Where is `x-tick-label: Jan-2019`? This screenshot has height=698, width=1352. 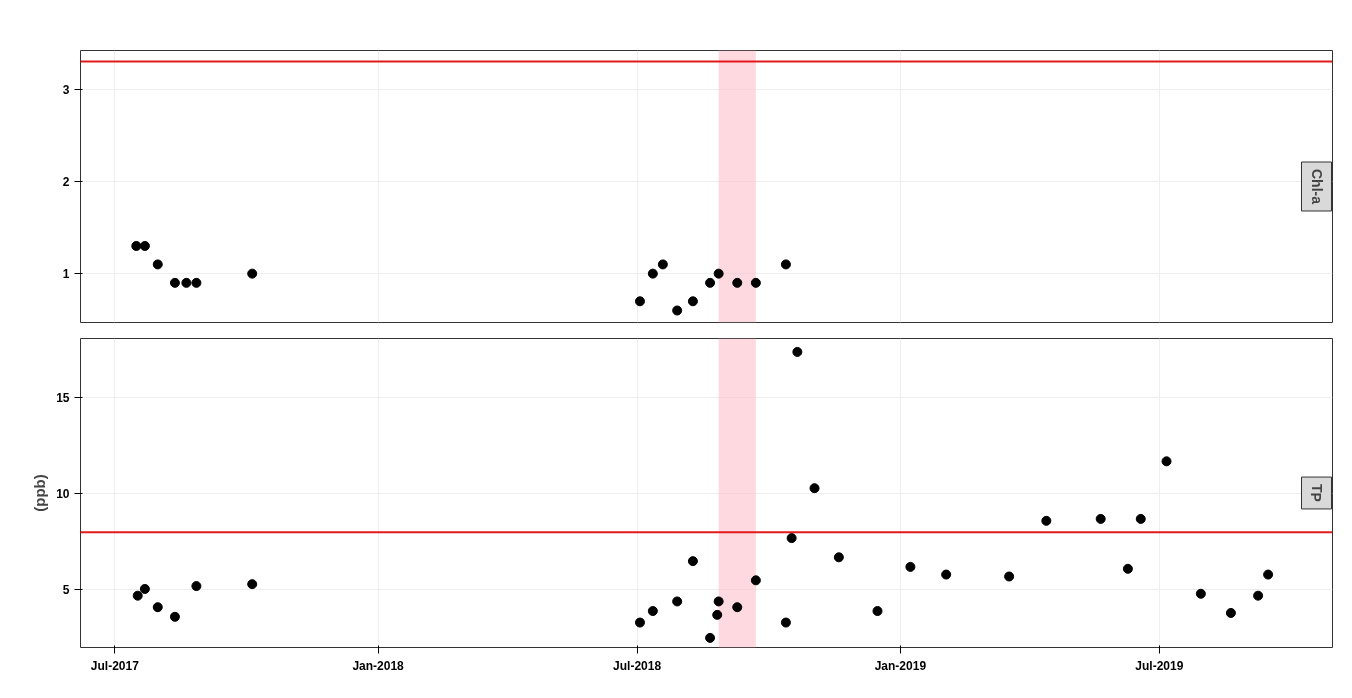
x-tick-label: Jan-2019 is located at coordinates (900, 665).